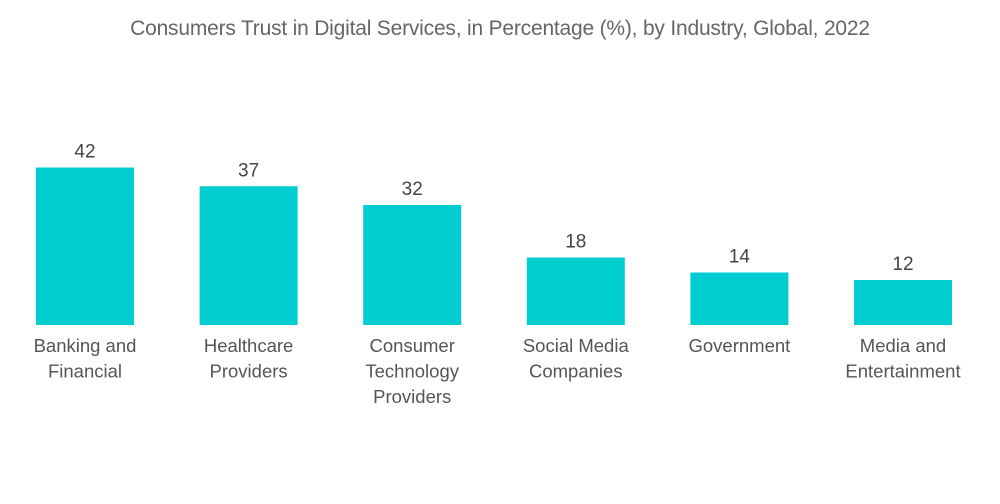 The height and width of the screenshot is (504, 1000). I want to click on category-label: Banking and, so click(85, 345).